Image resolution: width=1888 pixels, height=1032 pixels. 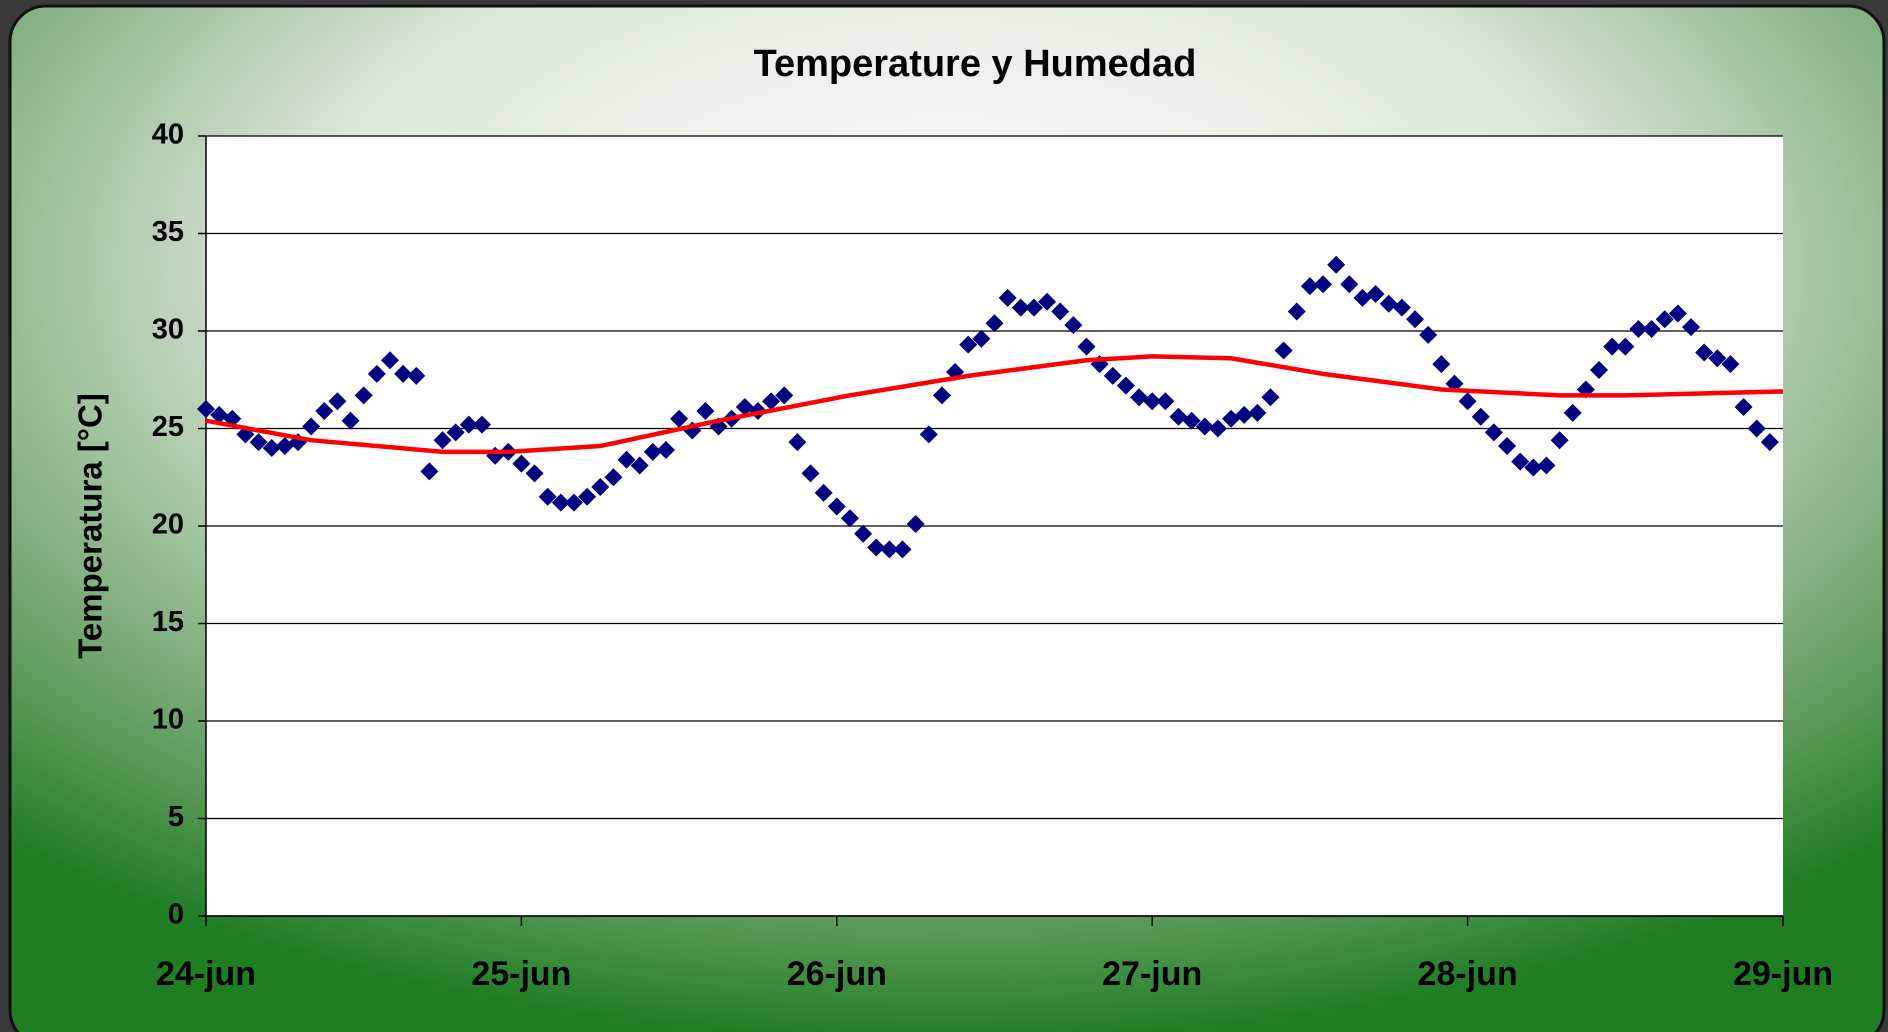 I want to click on y-axis-label: Temperatura [°C], so click(x=90, y=526).